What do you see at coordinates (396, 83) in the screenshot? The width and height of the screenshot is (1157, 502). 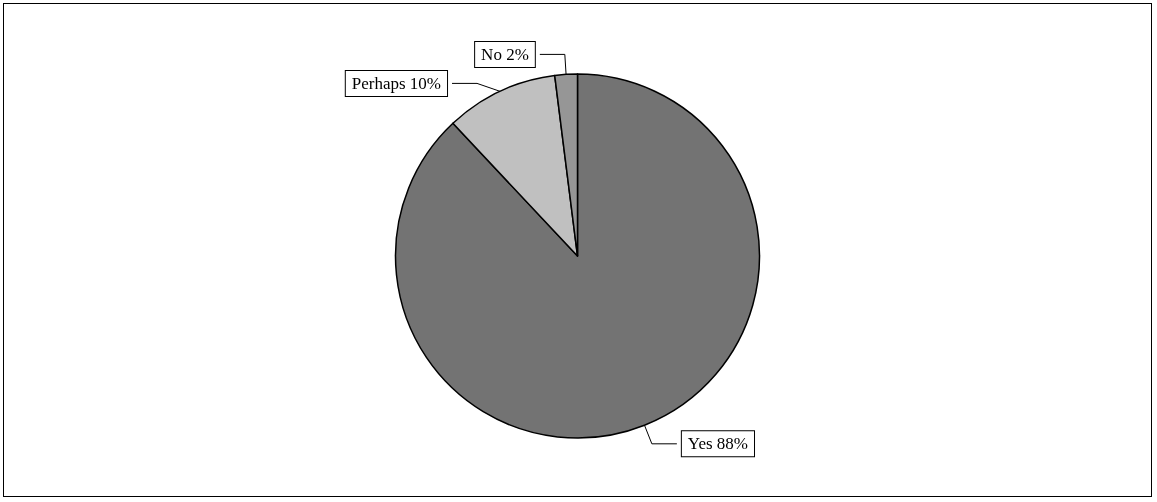 I see `slice-label: Perhaps 10%` at bounding box center [396, 83].